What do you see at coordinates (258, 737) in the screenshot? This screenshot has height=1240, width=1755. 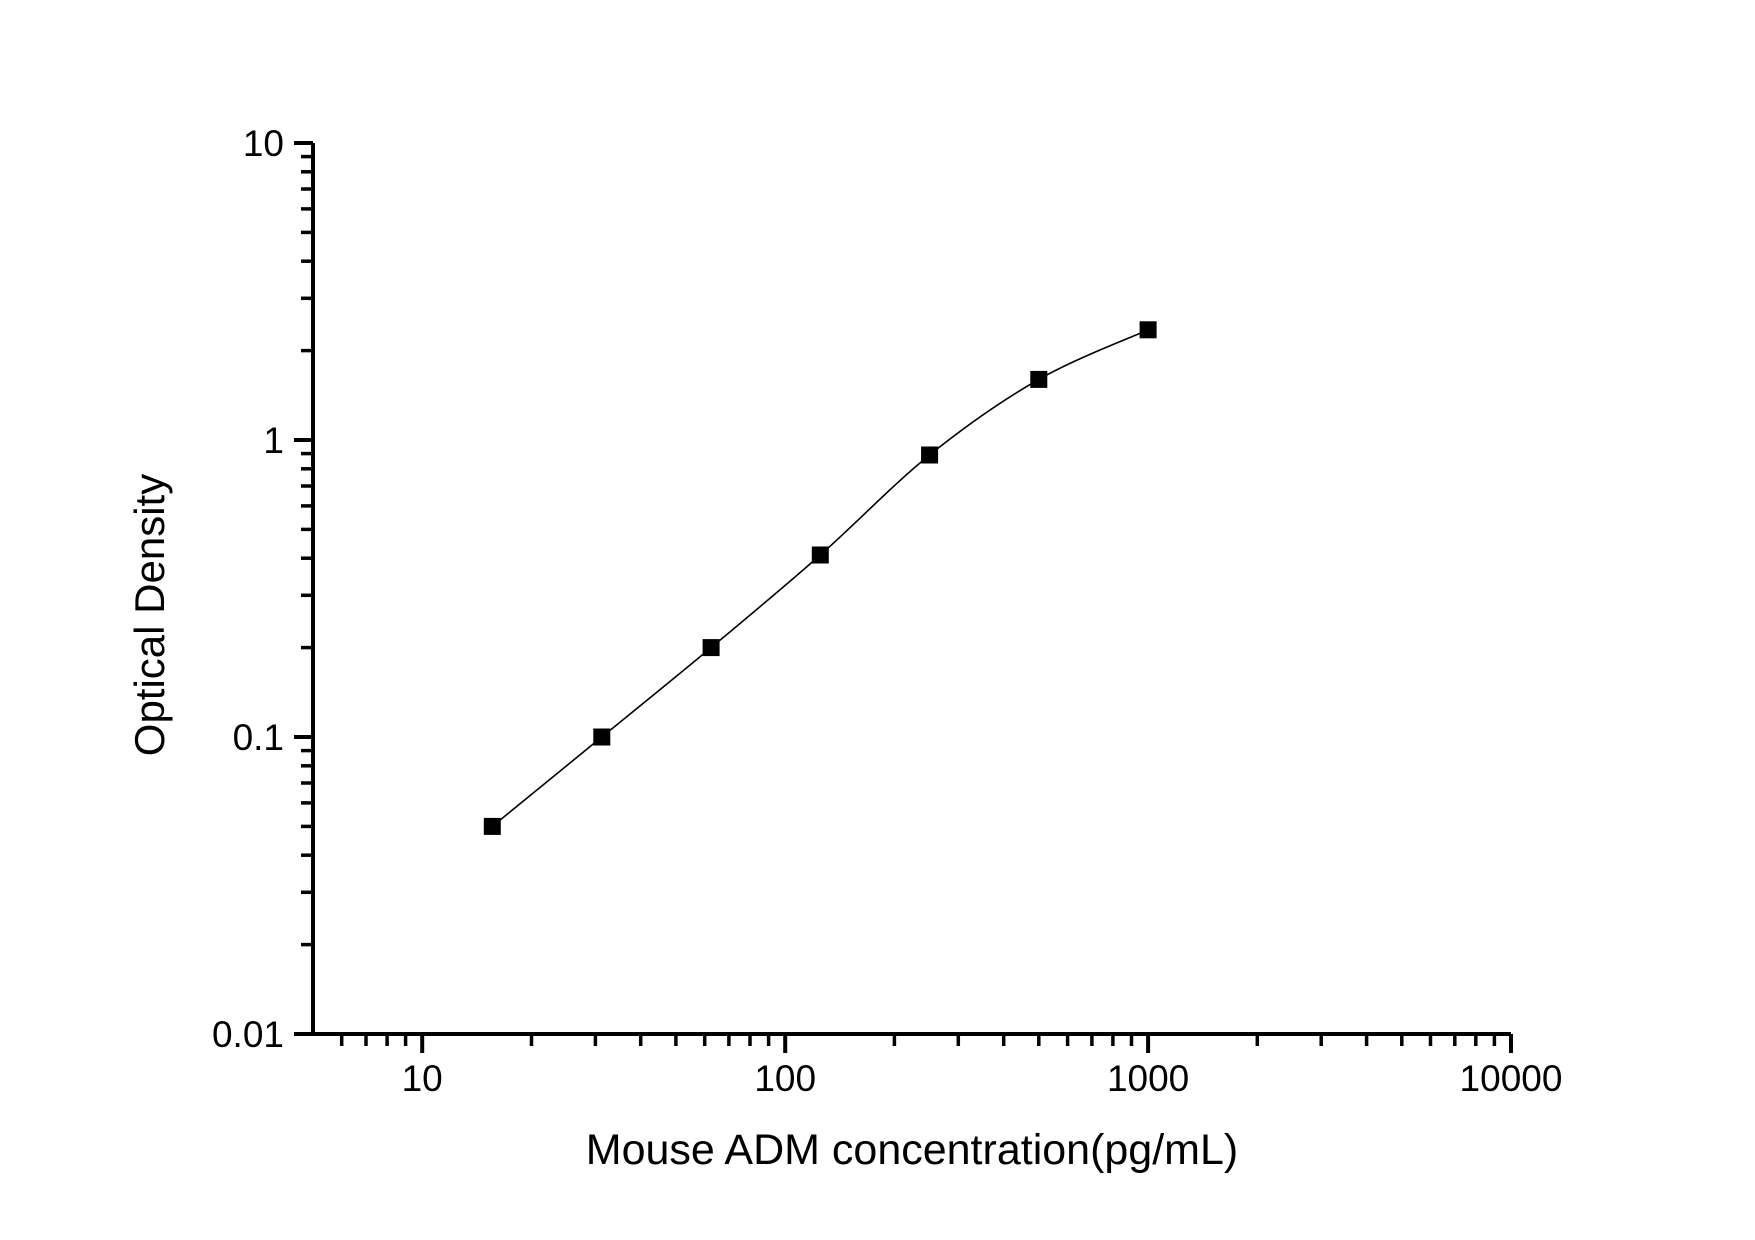 I see `y-tick-label: 0.1` at bounding box center [258, 737].